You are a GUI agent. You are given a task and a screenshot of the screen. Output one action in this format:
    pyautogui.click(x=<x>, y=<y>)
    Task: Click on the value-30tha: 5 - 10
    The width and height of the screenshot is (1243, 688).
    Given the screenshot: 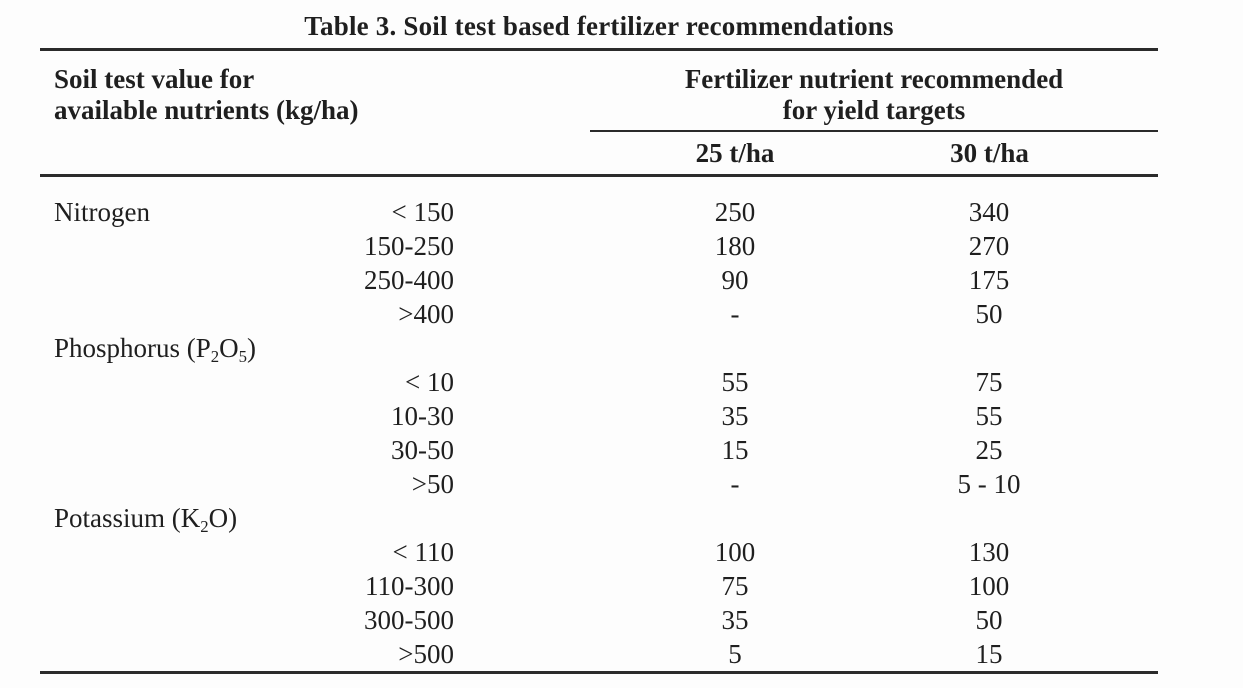 What is the action you would take?
    pyautogui.click(x=989, y=484)
    